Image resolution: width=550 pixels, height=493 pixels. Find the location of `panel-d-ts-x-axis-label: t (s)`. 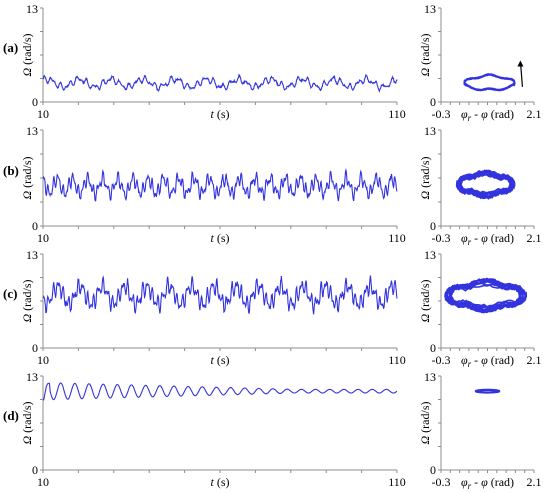

panel-d-ts-x-axis-label: t (s) is located at coordinates (219, 482).